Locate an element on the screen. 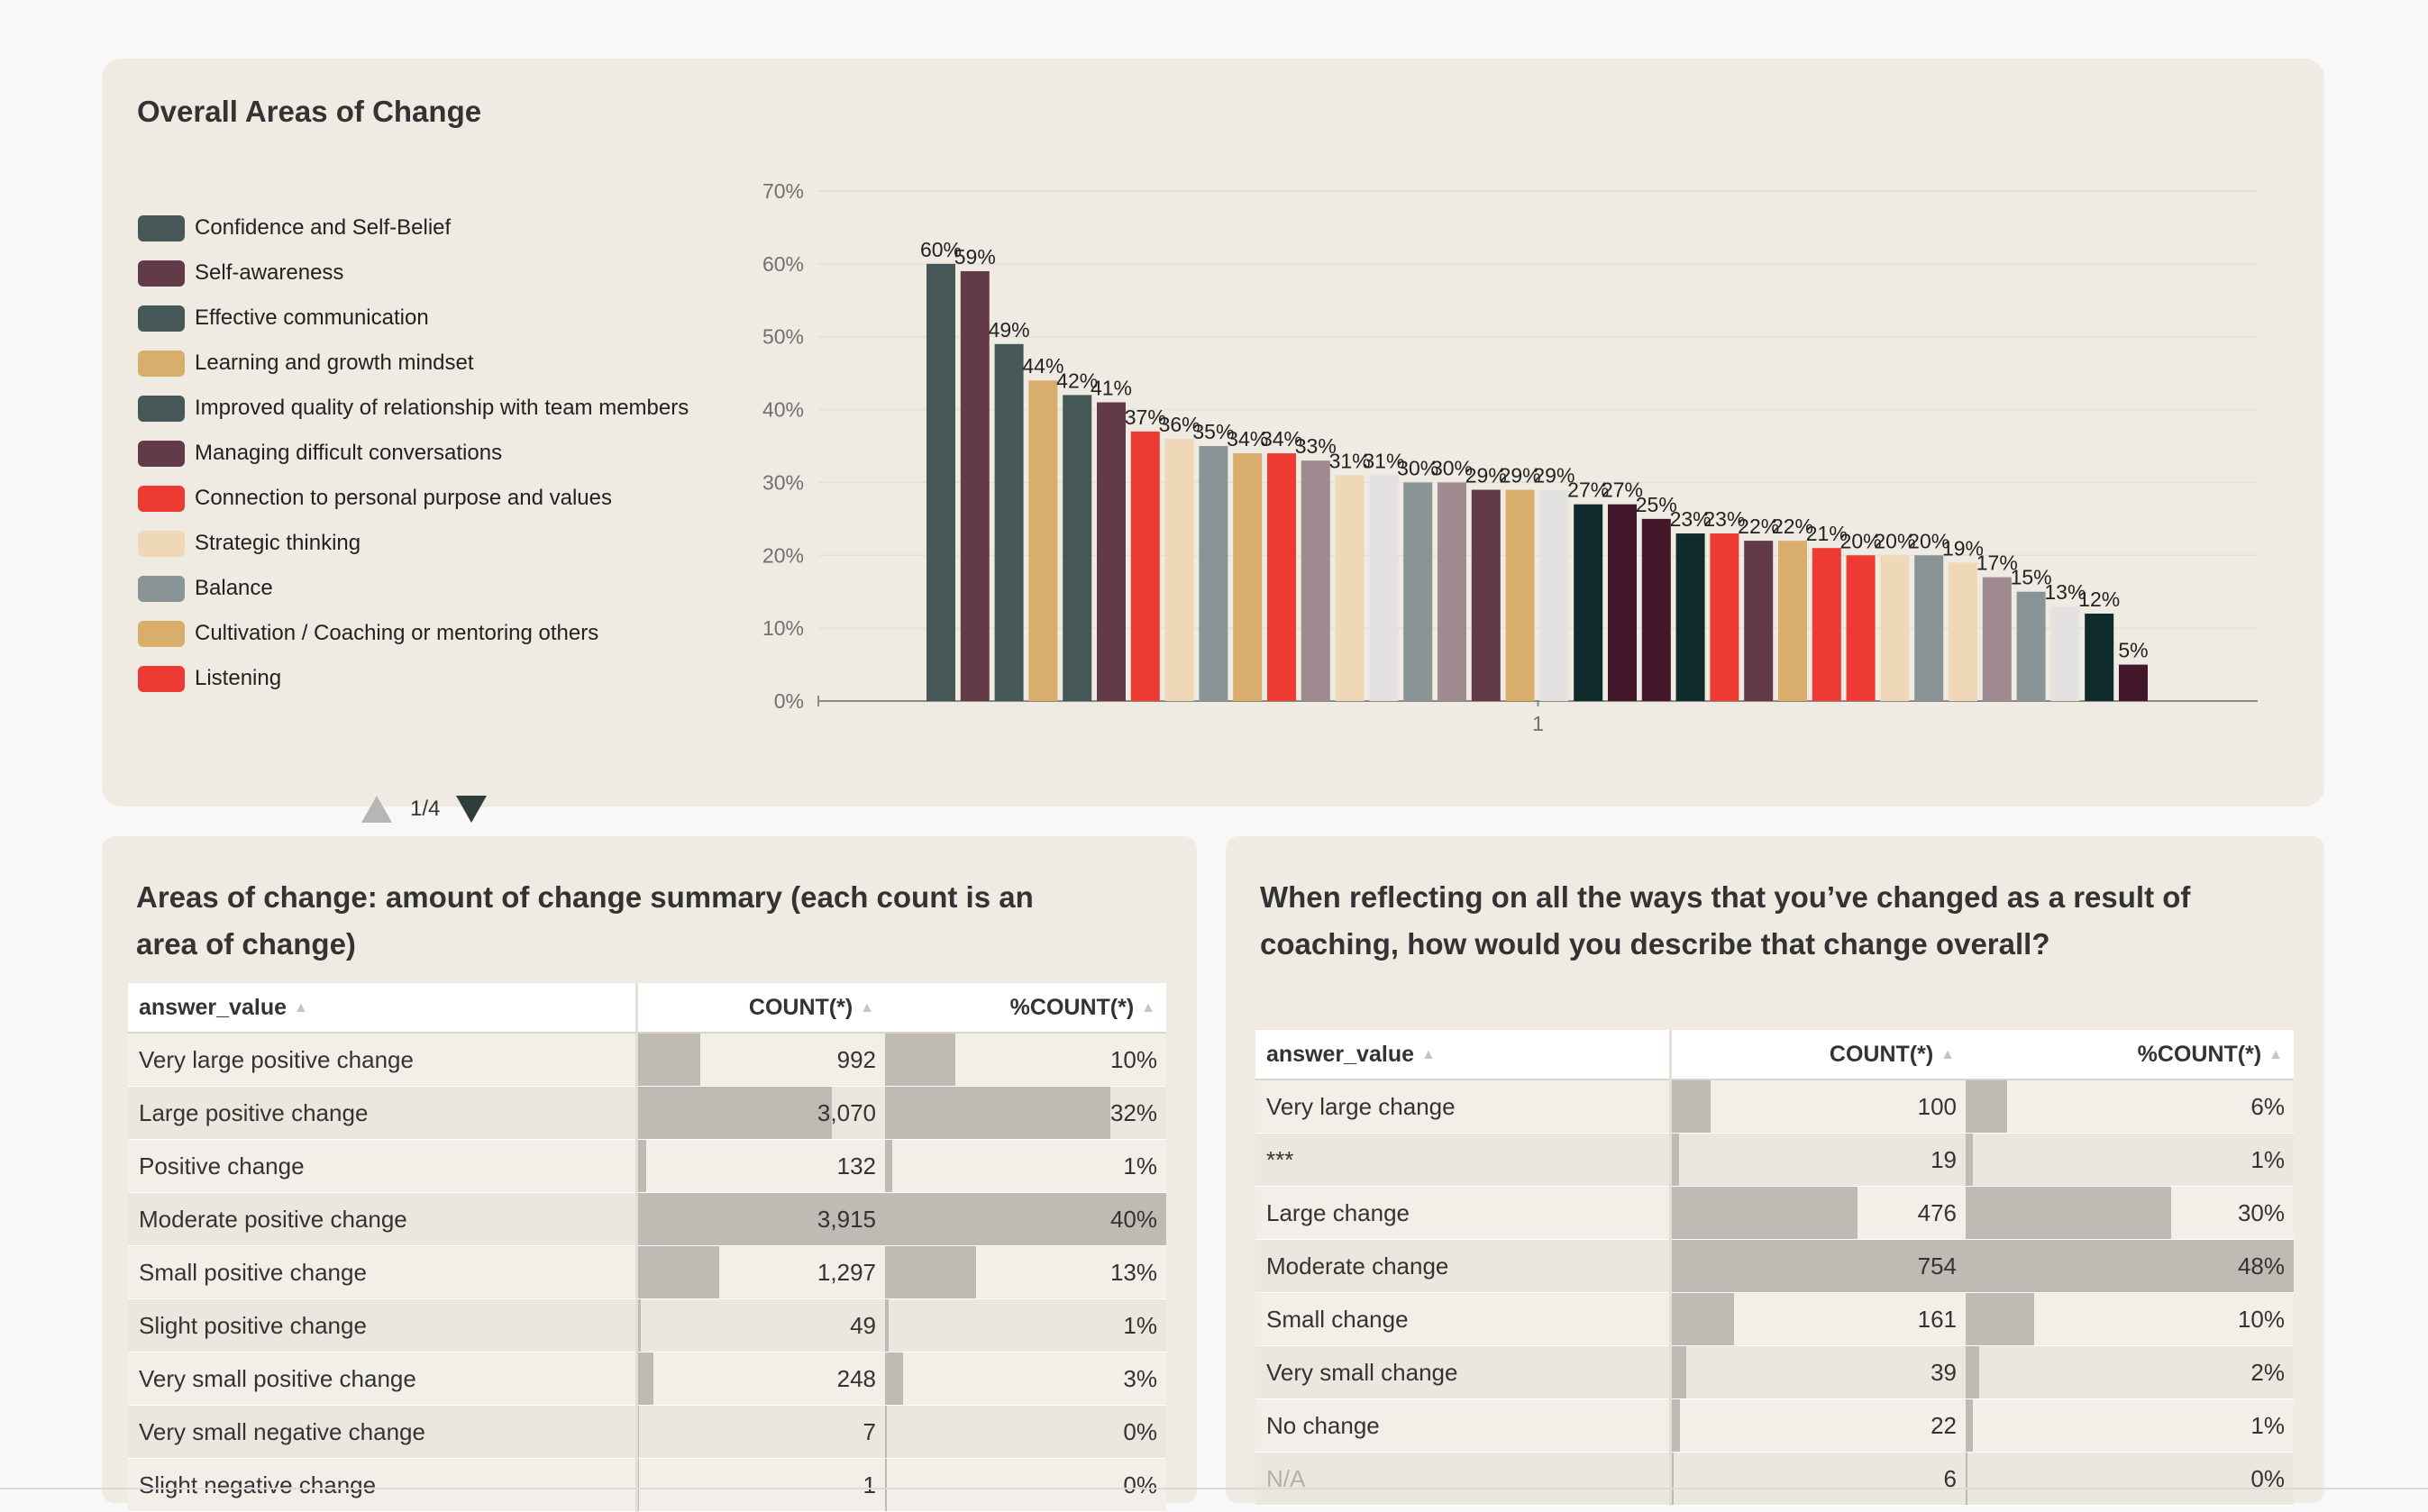  answer-value-cell: Very small positive change is located at coordinates (383, 1379).